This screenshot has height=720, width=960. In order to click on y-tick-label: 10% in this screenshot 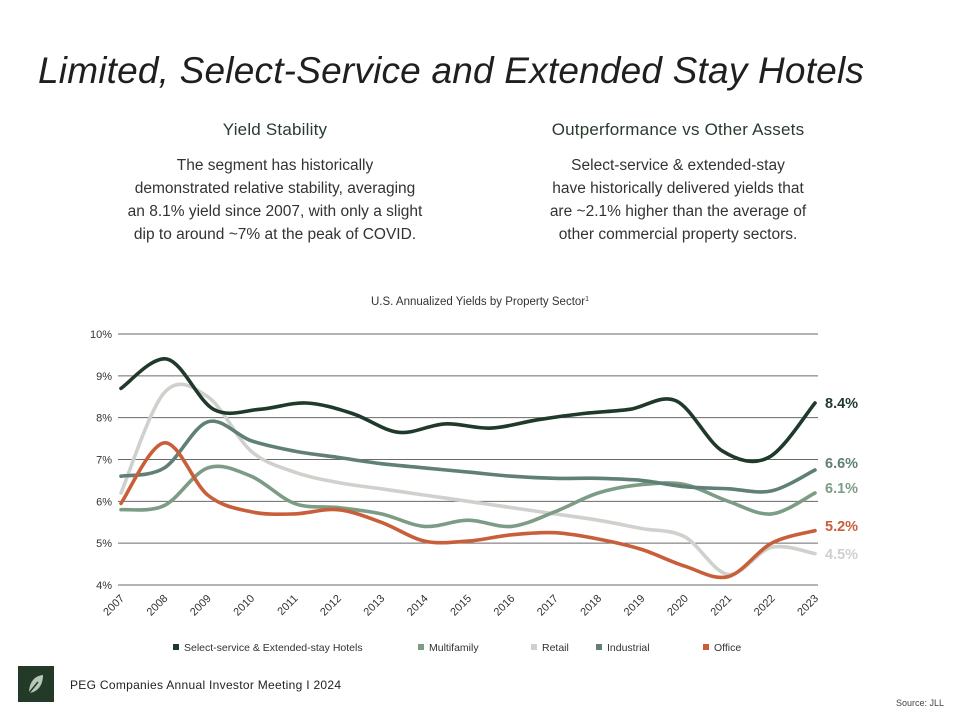, I will do `click(101, 335)`.